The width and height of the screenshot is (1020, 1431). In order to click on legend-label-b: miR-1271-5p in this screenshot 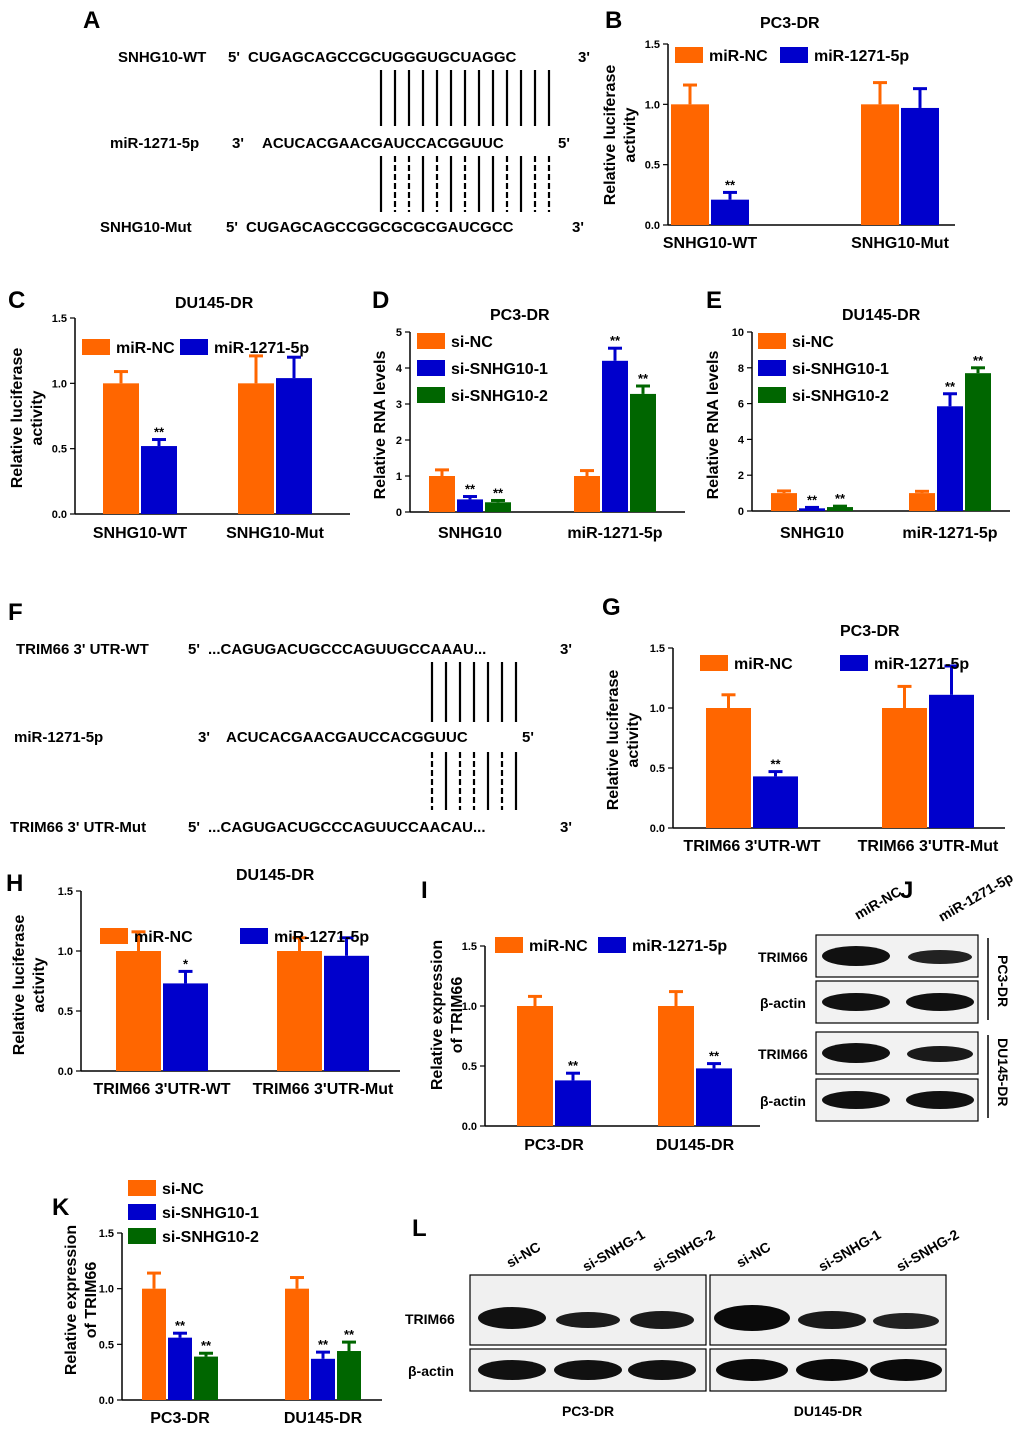, I will do `click(861, 56)`.